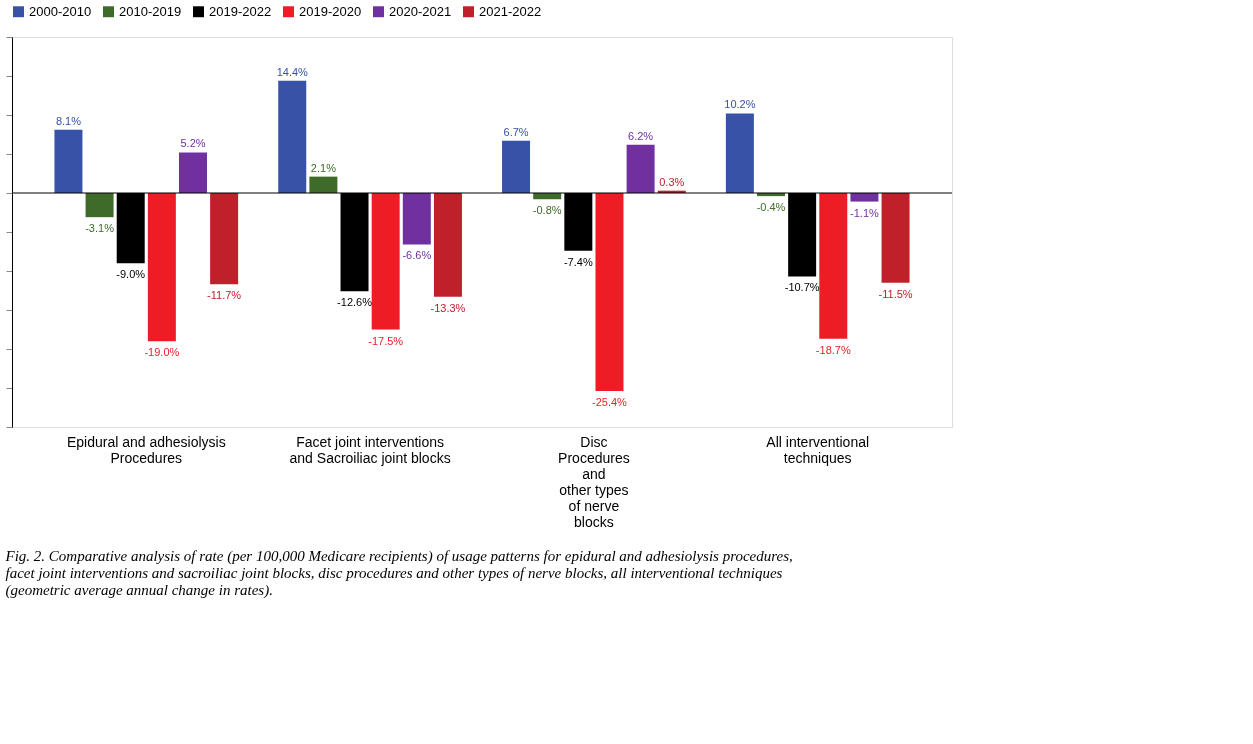  I want to click on legend-label: 2020-2021, so click(420, 11).